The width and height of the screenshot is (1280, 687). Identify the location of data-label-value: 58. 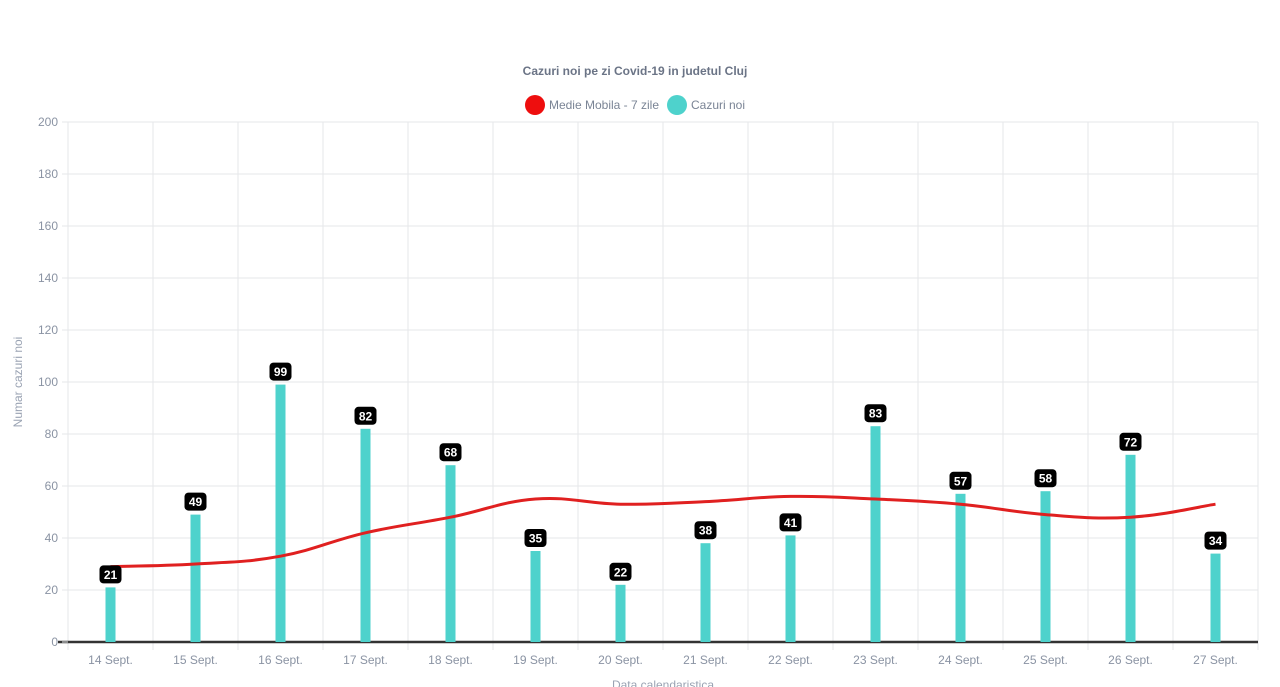
(1046, 479).